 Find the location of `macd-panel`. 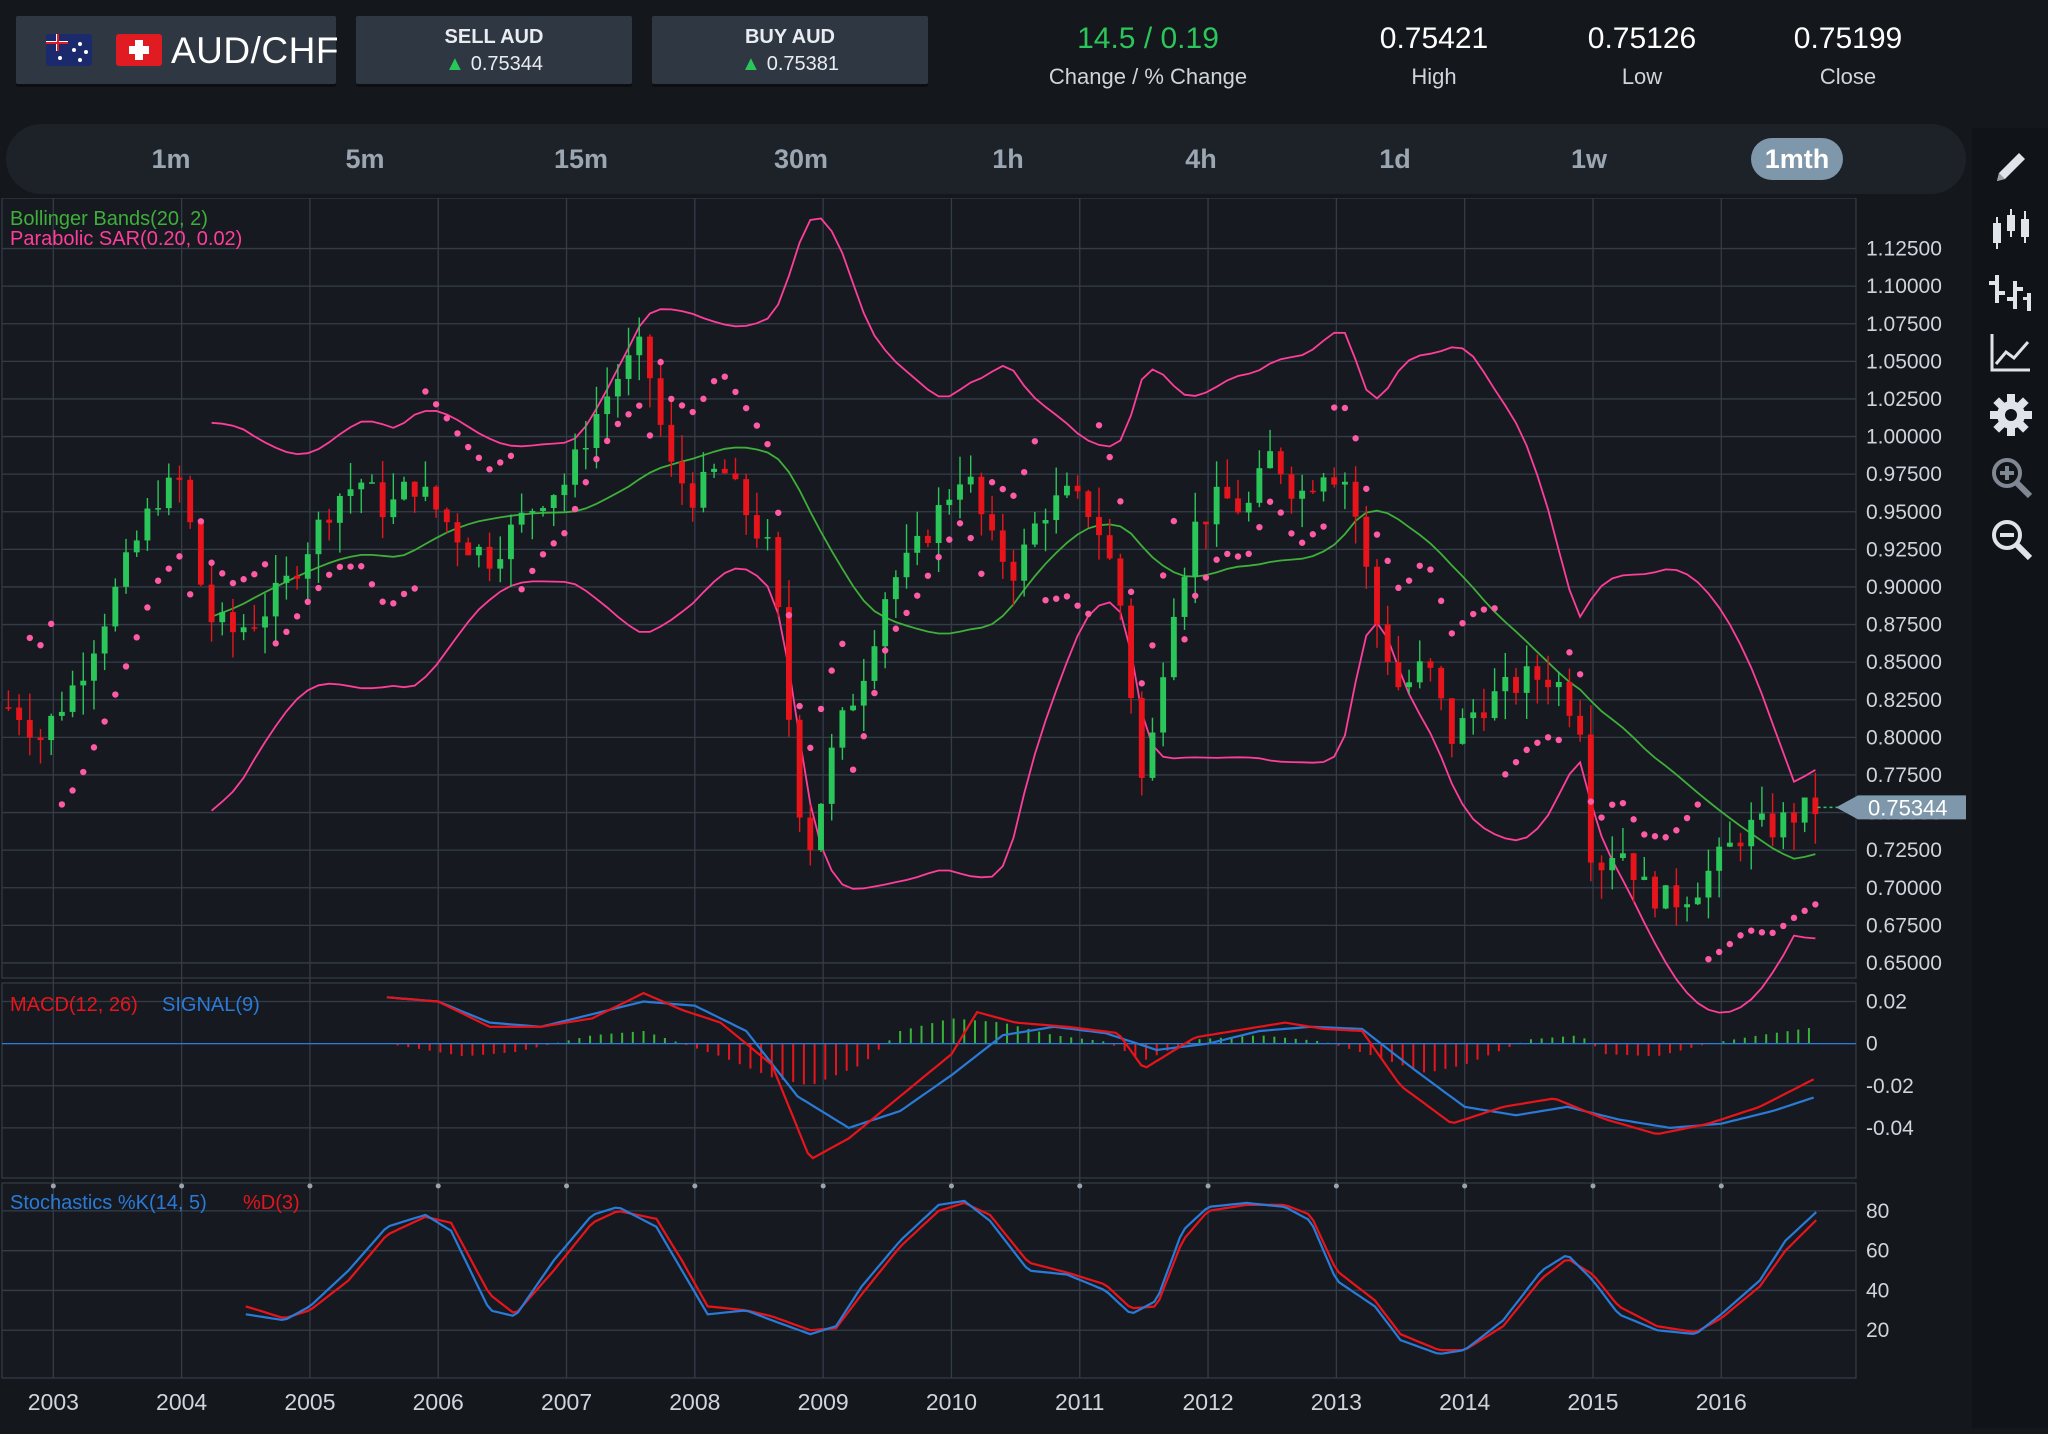

macd-panel is located at coordinates (929, 1075).